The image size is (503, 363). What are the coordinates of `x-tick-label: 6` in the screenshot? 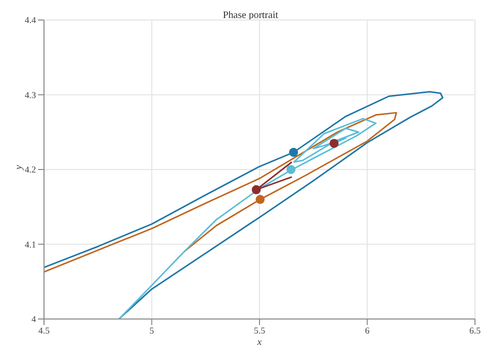 It's located at (367, 330).